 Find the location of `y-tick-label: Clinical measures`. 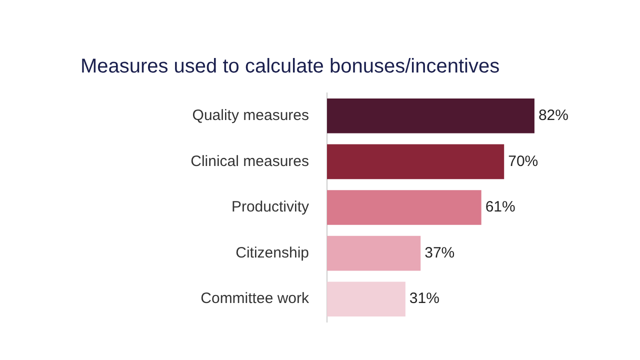

y-tick-label: Clinical measures is located at coordinates (249, 161).